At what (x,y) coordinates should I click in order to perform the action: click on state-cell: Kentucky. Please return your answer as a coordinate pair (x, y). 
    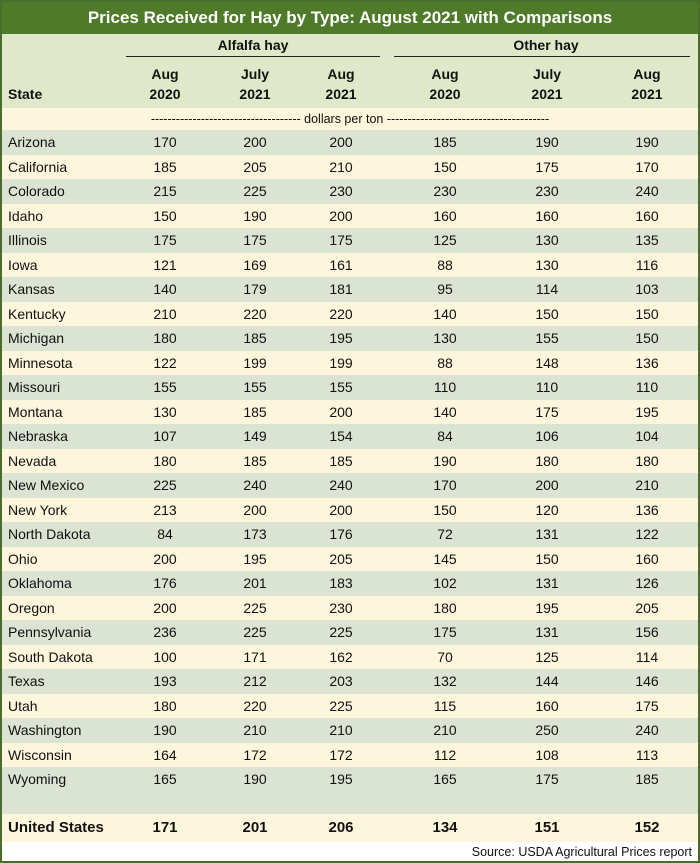
    Looking at the image, I should click on (37, 313).